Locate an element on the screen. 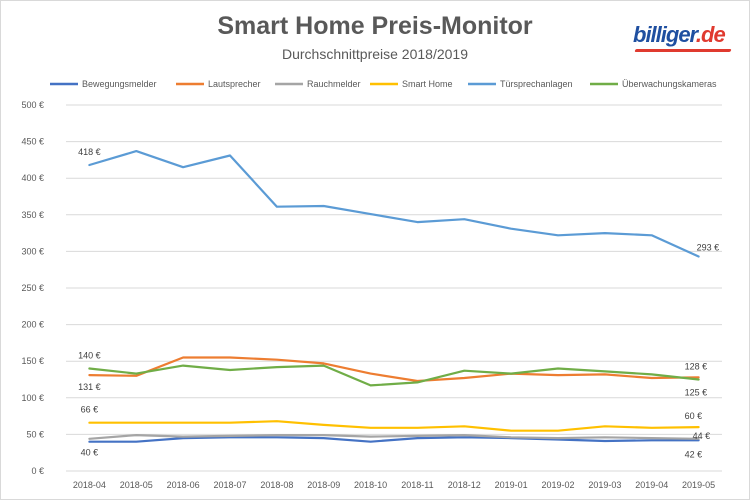  legend-entry: Türsprechanlagen is located at coordinates (536, 84).